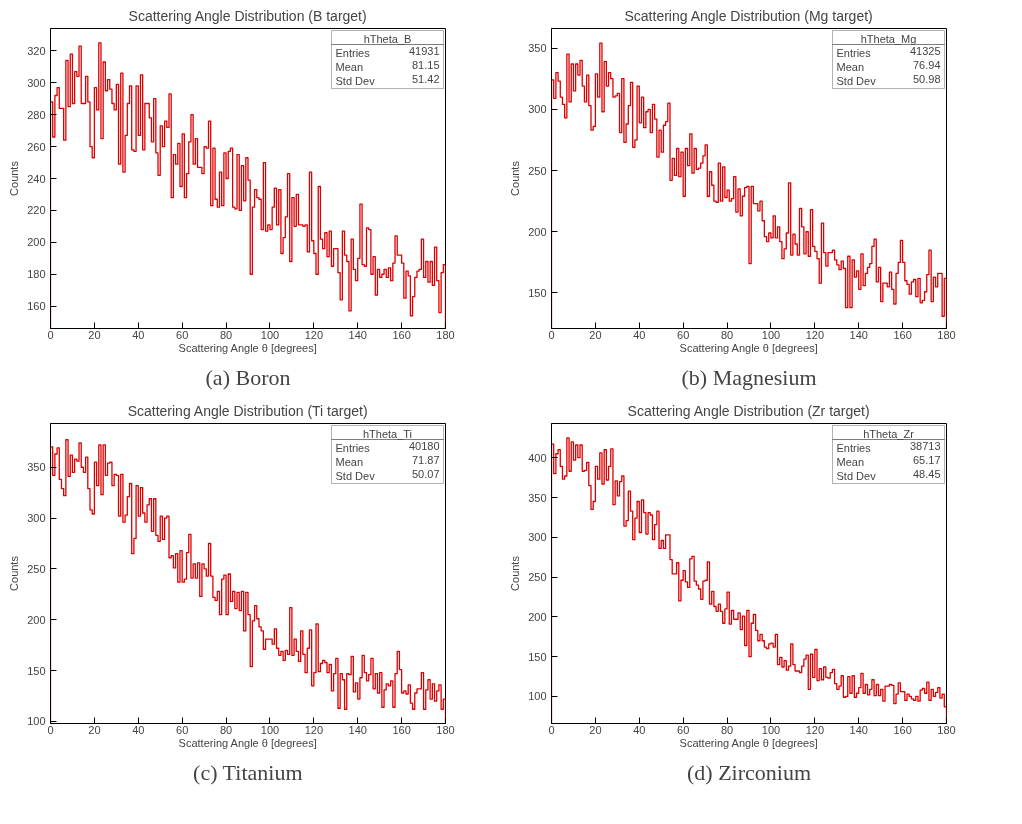  What do you see at coordinates (888, 474) in the screenshot?
I see `text: Std Dev 48.45` at bounding box center [888, 474].